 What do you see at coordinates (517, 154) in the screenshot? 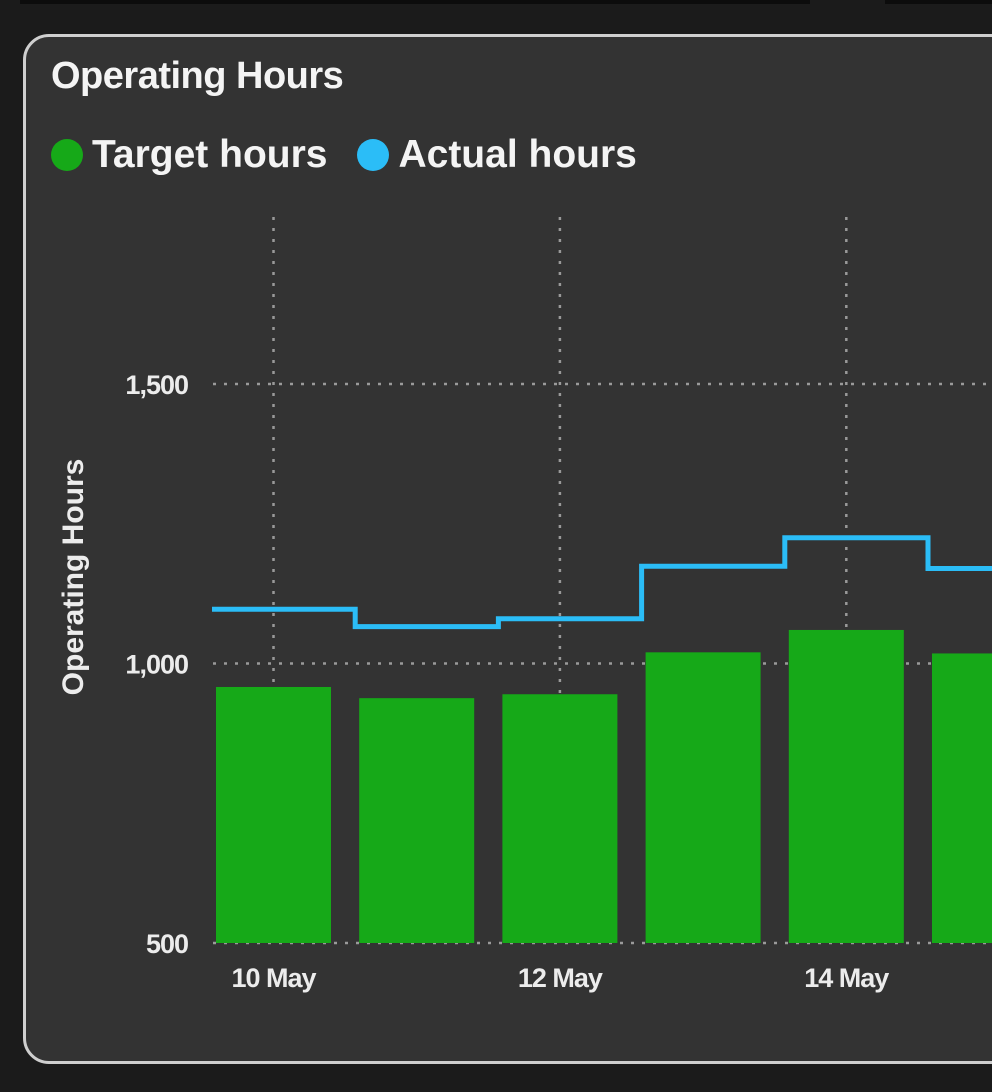
I see `legend-label-actual: Actual hours` at bounding box center [517, 154].